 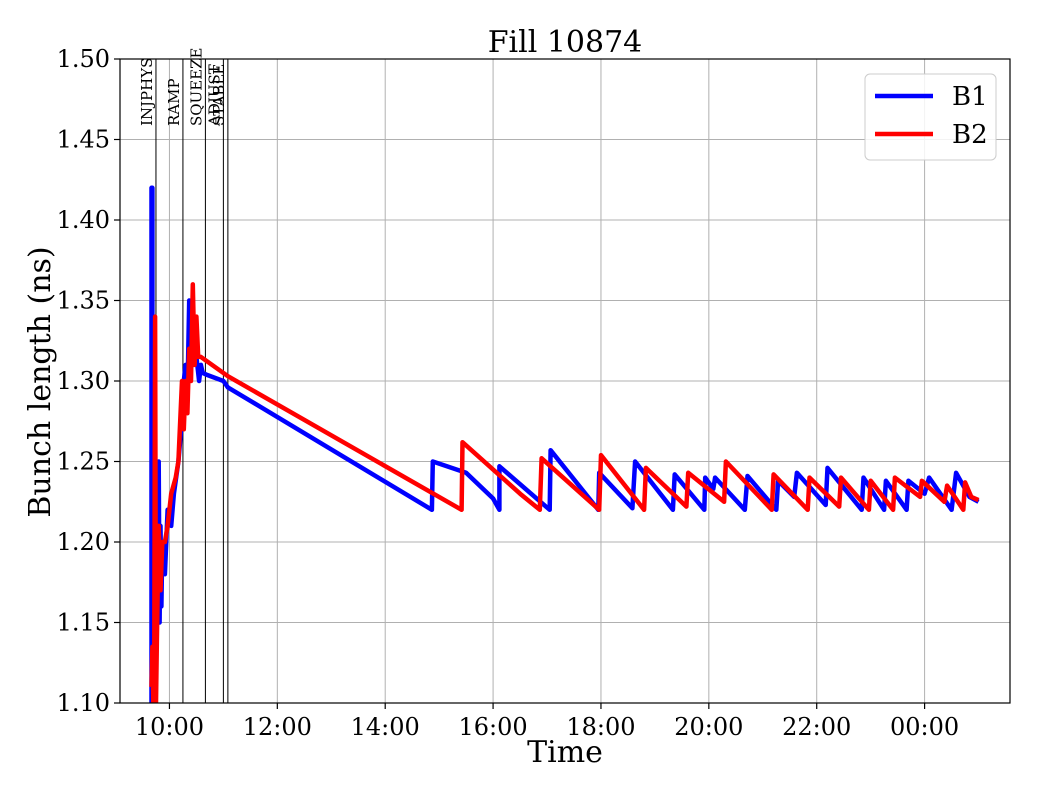 What do you see at coordinates (196, 86) in the screenshot?
I see `mode-marker-label: SQUEEZE` at bounding box center [196, 86].